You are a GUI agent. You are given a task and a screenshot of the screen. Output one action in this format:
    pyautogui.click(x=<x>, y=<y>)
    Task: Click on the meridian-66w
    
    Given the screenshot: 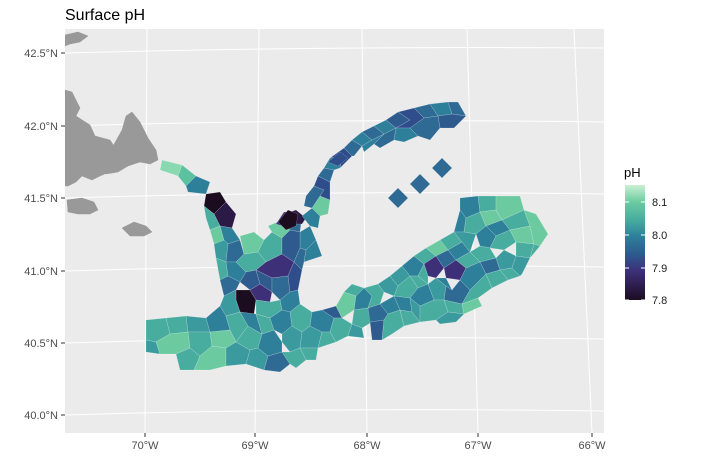 What is the action you would take?
    pyautogui.click(x=583, y=231)
    